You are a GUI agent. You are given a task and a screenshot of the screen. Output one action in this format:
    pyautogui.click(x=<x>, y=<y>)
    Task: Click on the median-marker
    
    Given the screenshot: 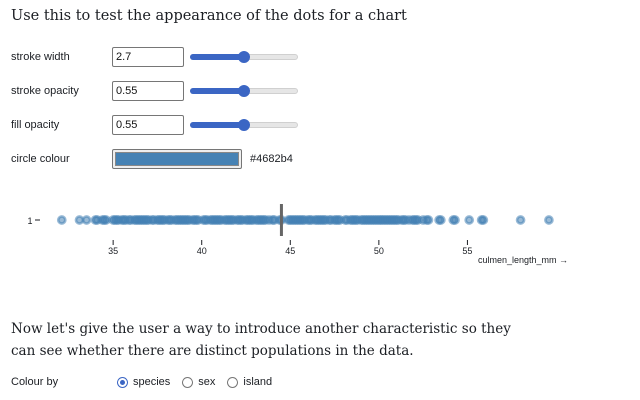 What is the action you would take?
    pyautogui.click(x=281, y=220)
    